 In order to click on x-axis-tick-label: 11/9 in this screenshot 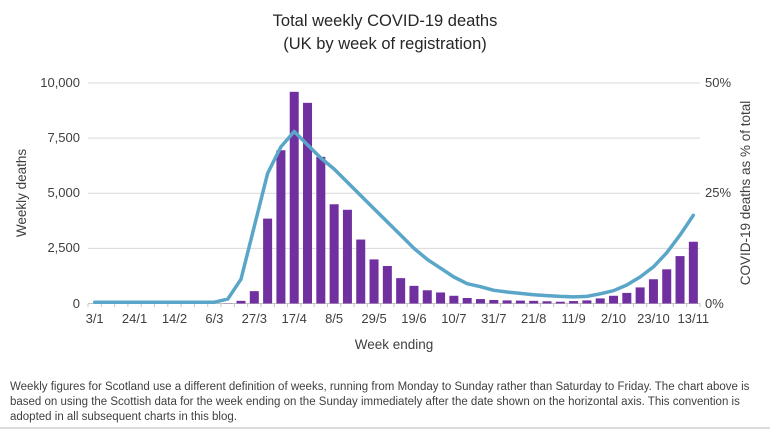, I will do `click(573, 318)`.